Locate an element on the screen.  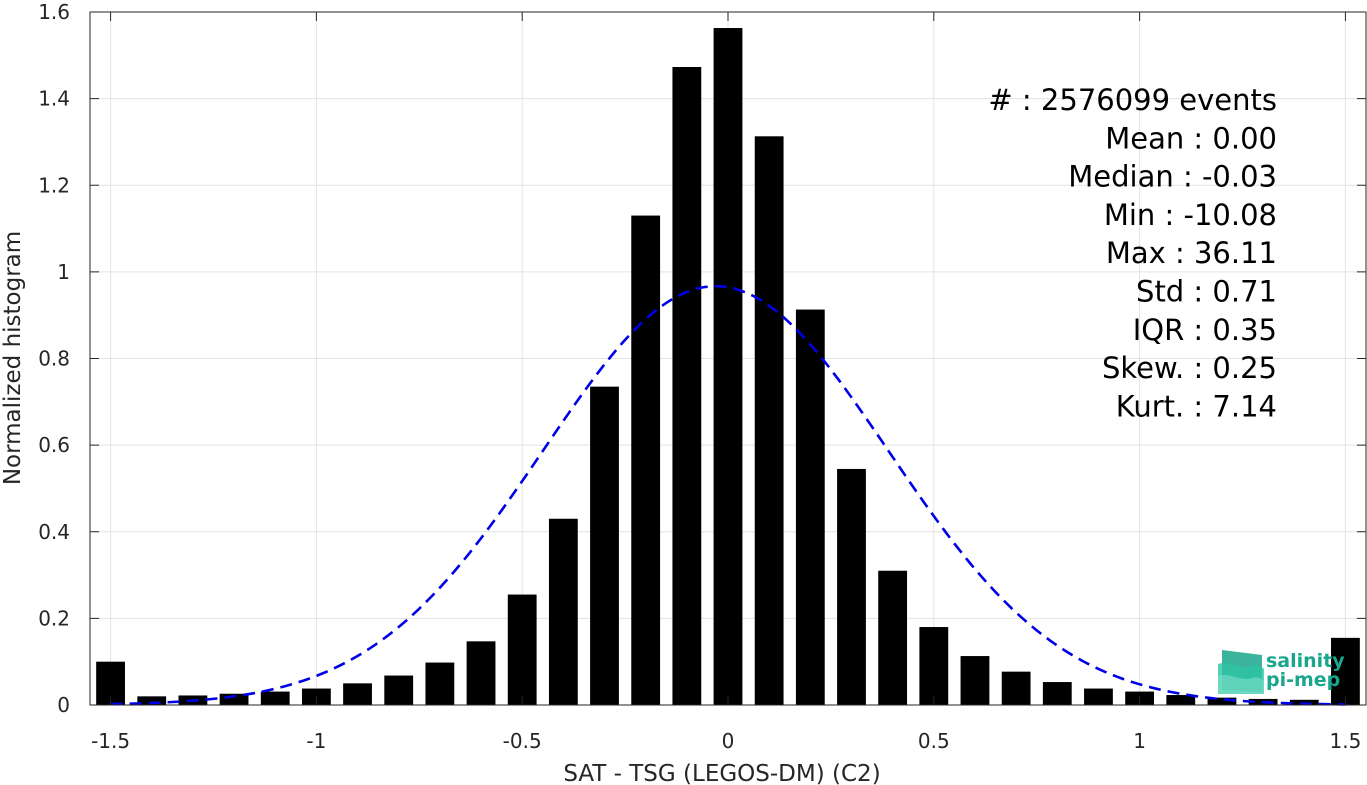
y-tick-label: 1 is located at coordinates (63, 272).